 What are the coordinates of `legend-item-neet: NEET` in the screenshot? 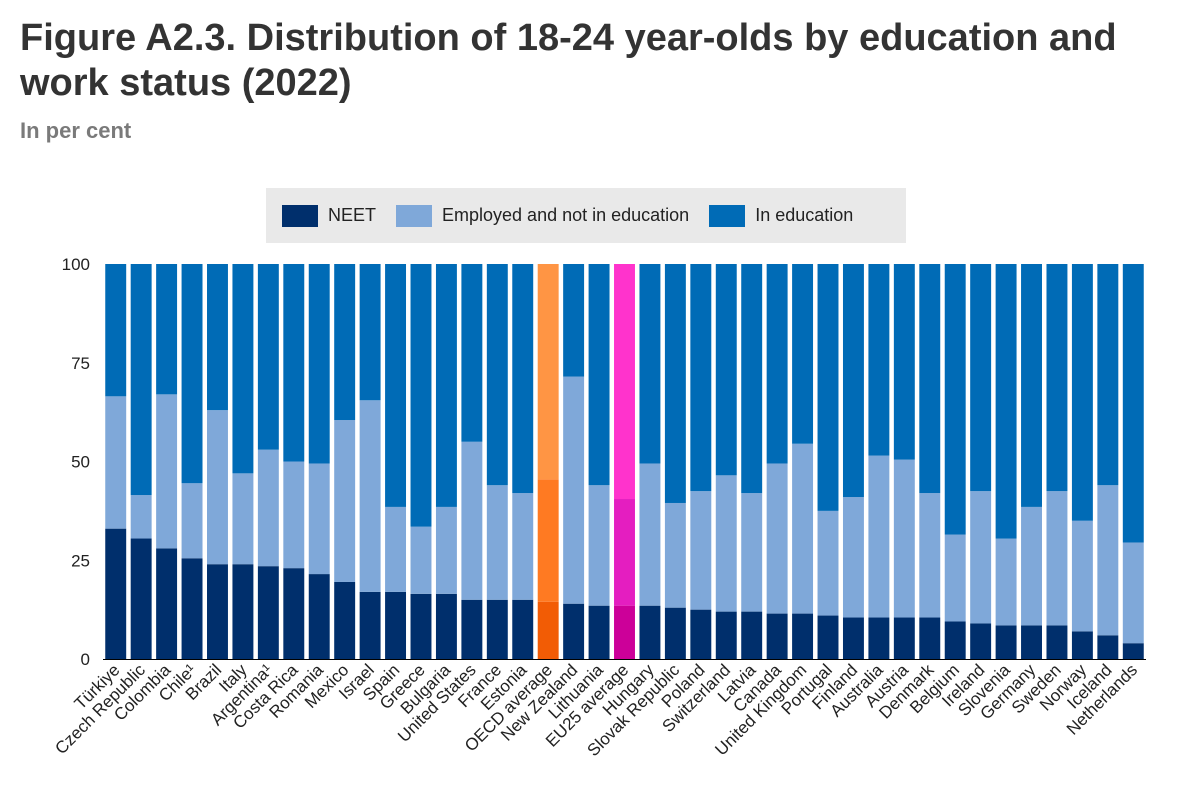 It's located at (329, 215).